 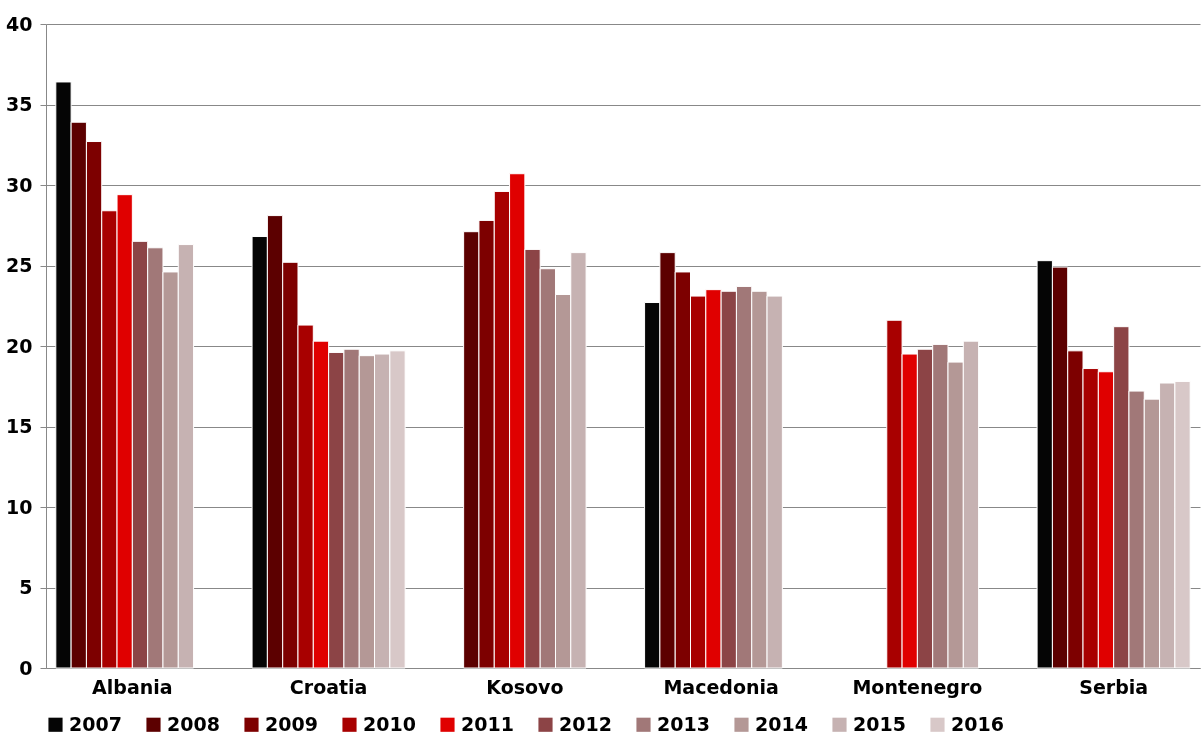 I want to click on legend-label: 2015, so click(x=879, y=723).